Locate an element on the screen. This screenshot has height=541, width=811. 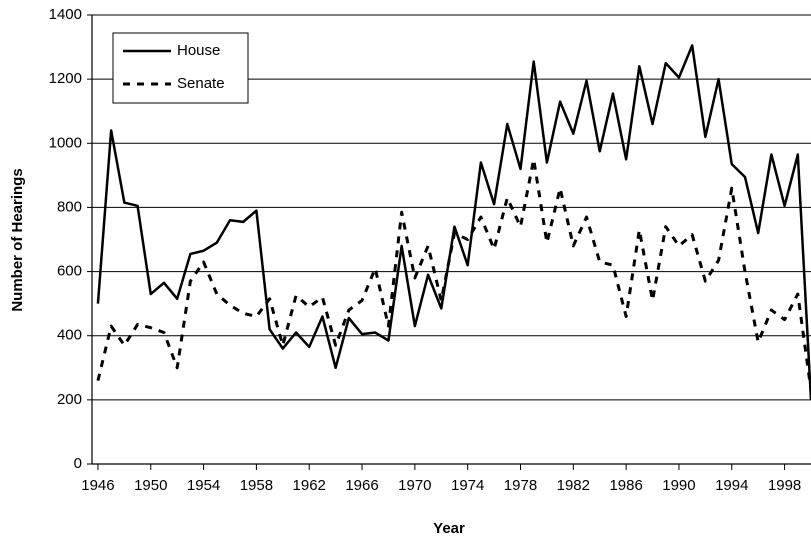
x-tick-label: 1986 is located at coordinates (625, 485).